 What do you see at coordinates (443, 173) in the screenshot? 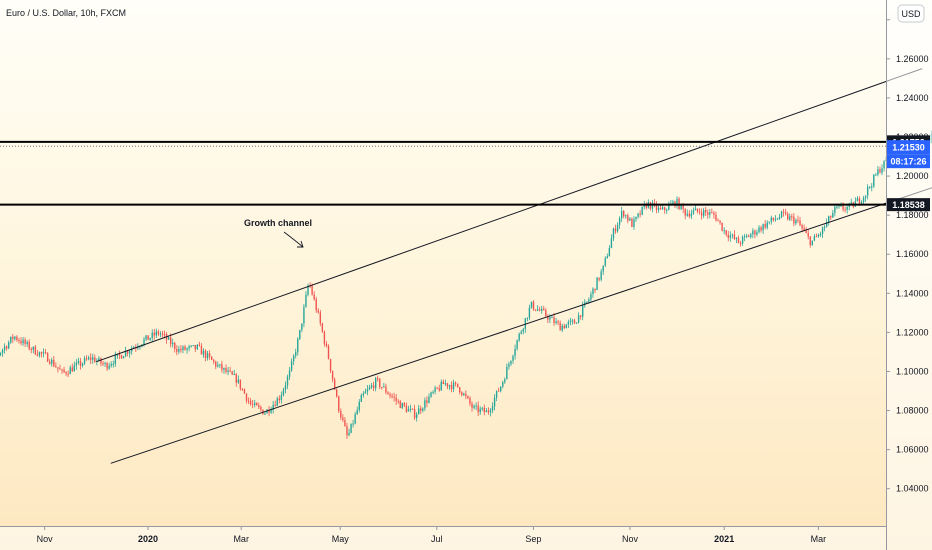
I see `levels` at bounding box center [443, 173].